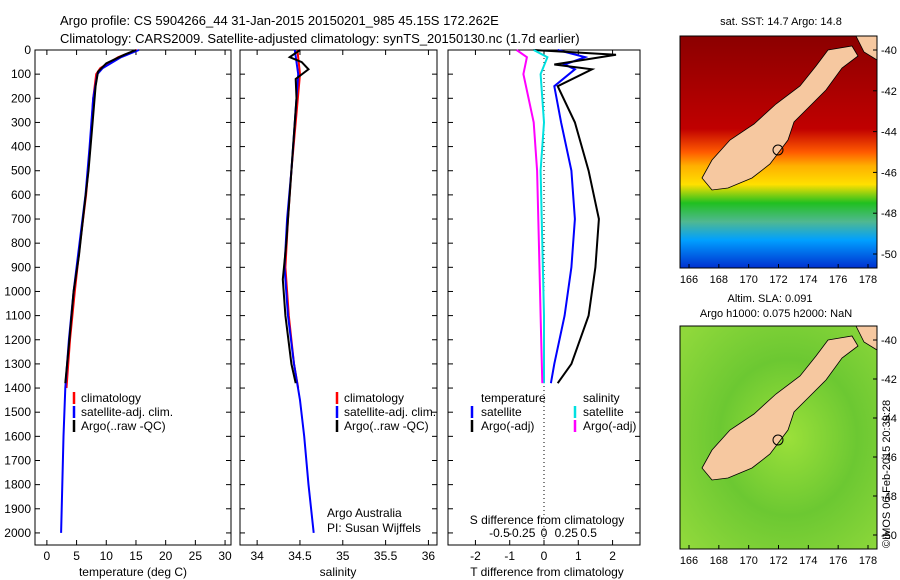  I want to click on legend-s-satellite-label: satellite, so click(603, 412).